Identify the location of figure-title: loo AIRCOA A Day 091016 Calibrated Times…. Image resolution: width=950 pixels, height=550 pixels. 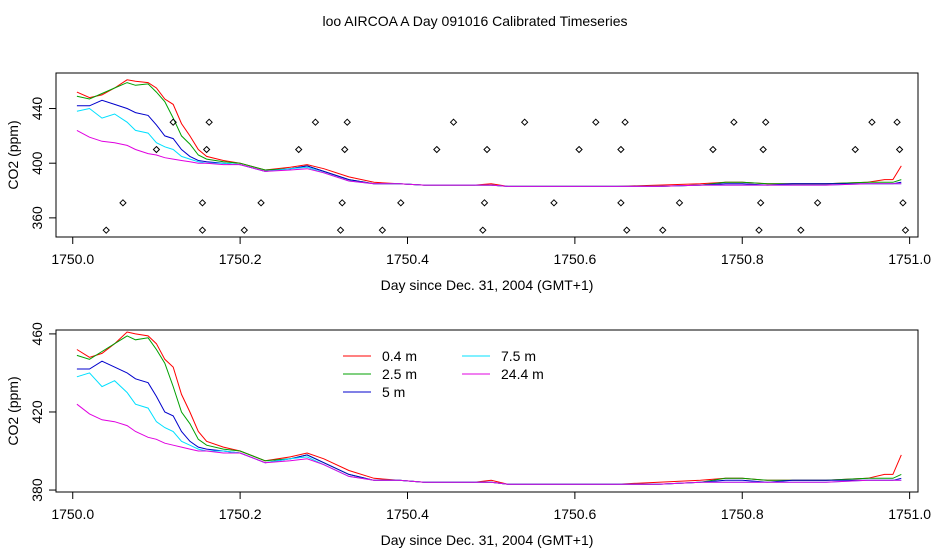
(474, 21).